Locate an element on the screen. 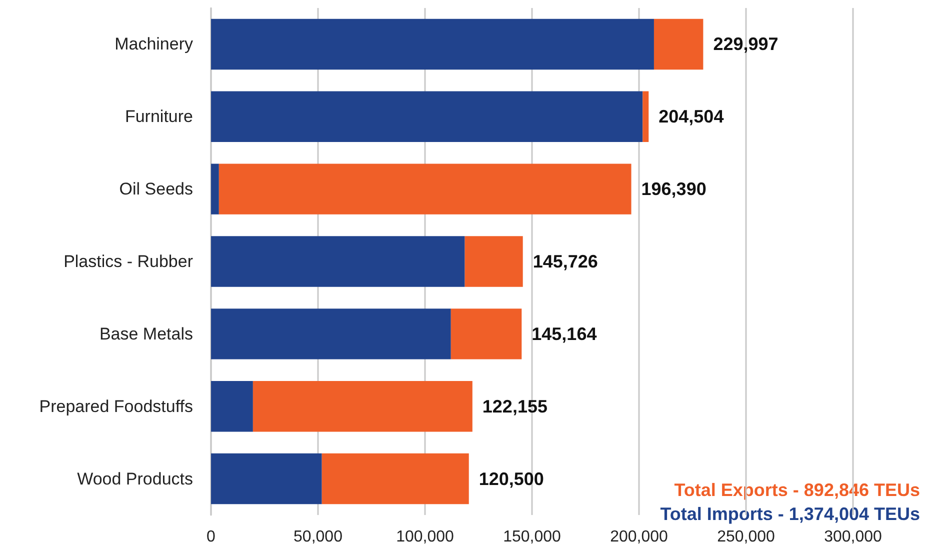  x-tick-label: 200,000 is located at coordinates (639, 537).